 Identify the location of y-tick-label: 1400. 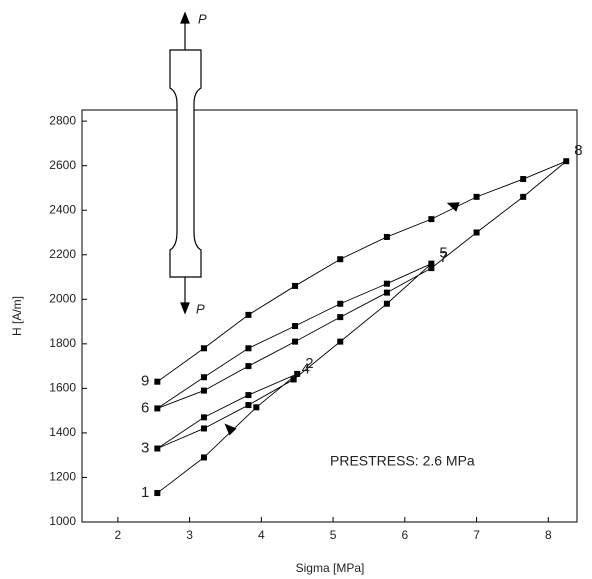
(62, 432).